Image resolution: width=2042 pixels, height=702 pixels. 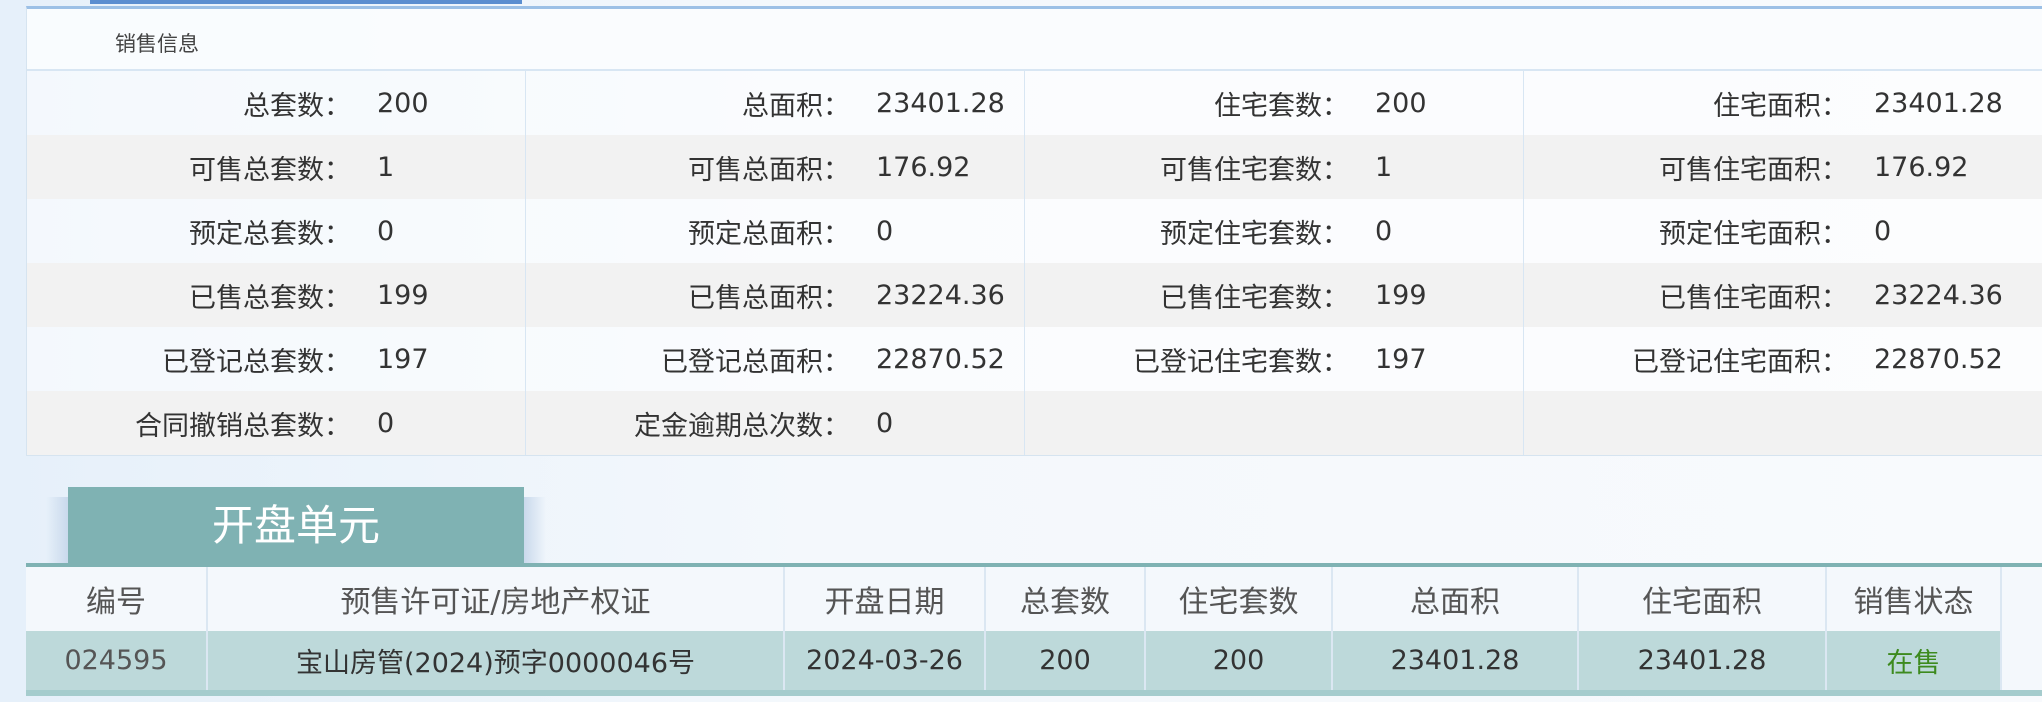 I want to click on info-cell: 预定住宅面积： 0, so click(x=1783, y=231).